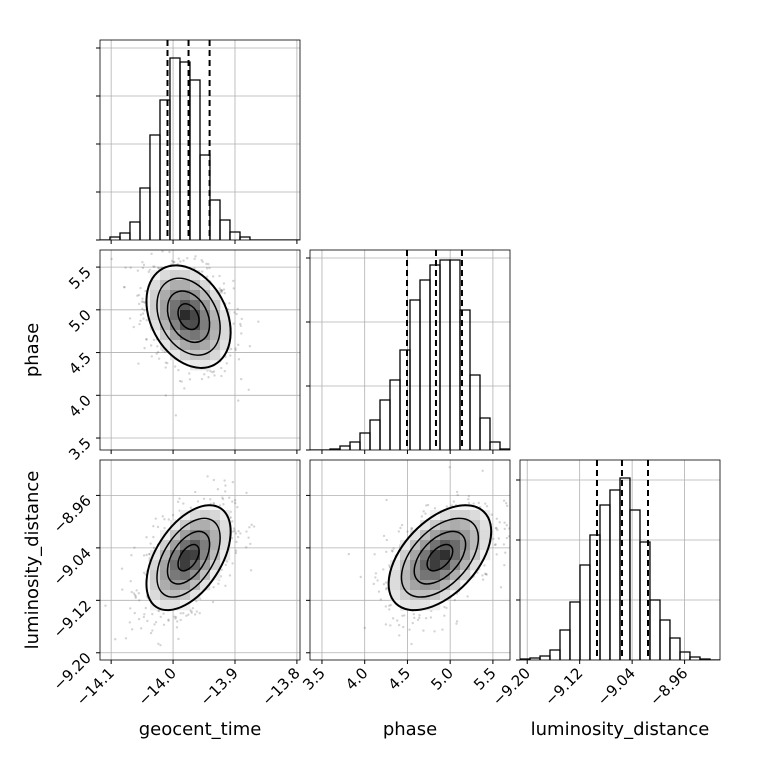 This screenshot has height=760, width=760. What do you see at coordinates (314, 679) in the screenshot?
I see `x-tick-label: 3.5` at bounding box center [314, 679].